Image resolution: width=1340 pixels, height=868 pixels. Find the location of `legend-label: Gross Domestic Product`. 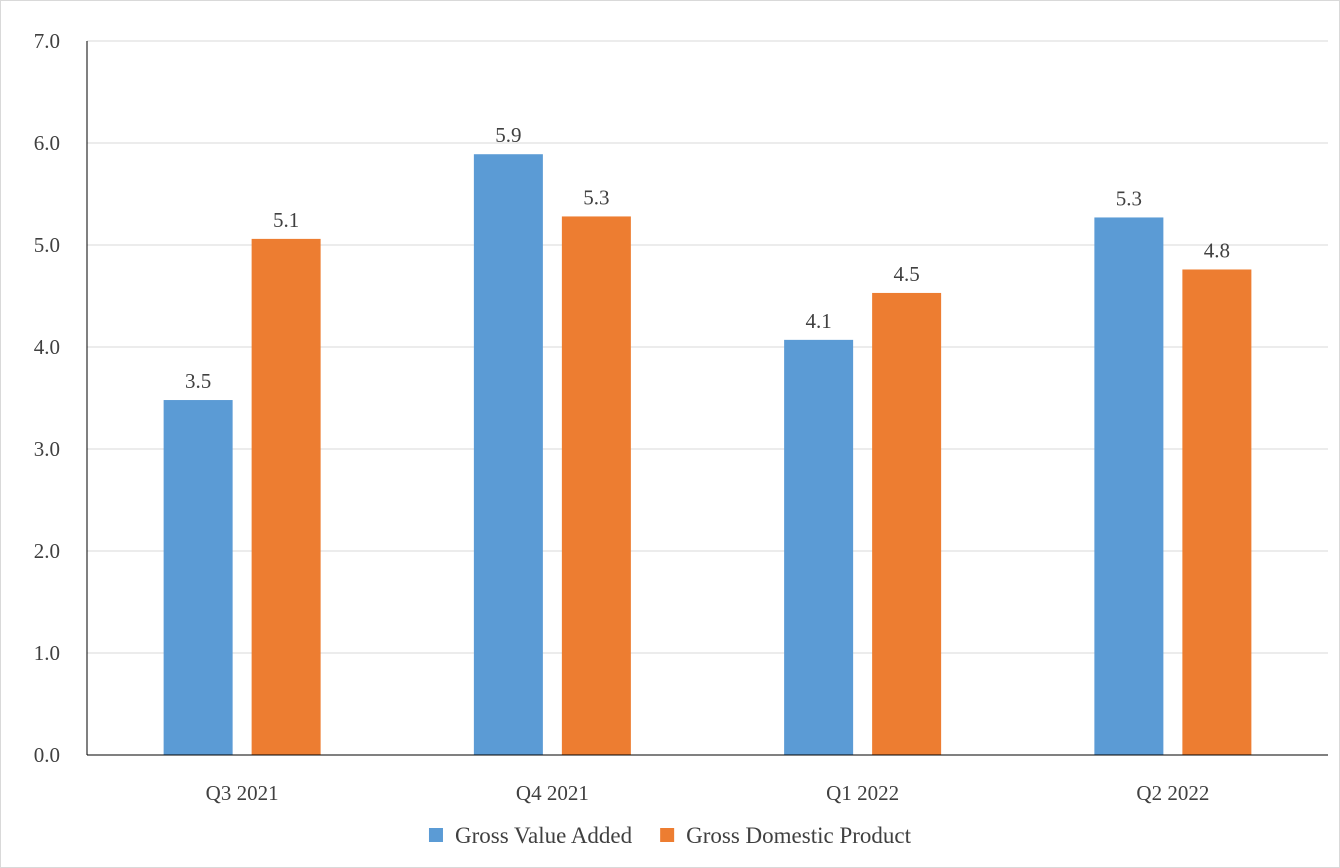

legend-label: Gross Domestic Product is located at coordinates (798, 835).